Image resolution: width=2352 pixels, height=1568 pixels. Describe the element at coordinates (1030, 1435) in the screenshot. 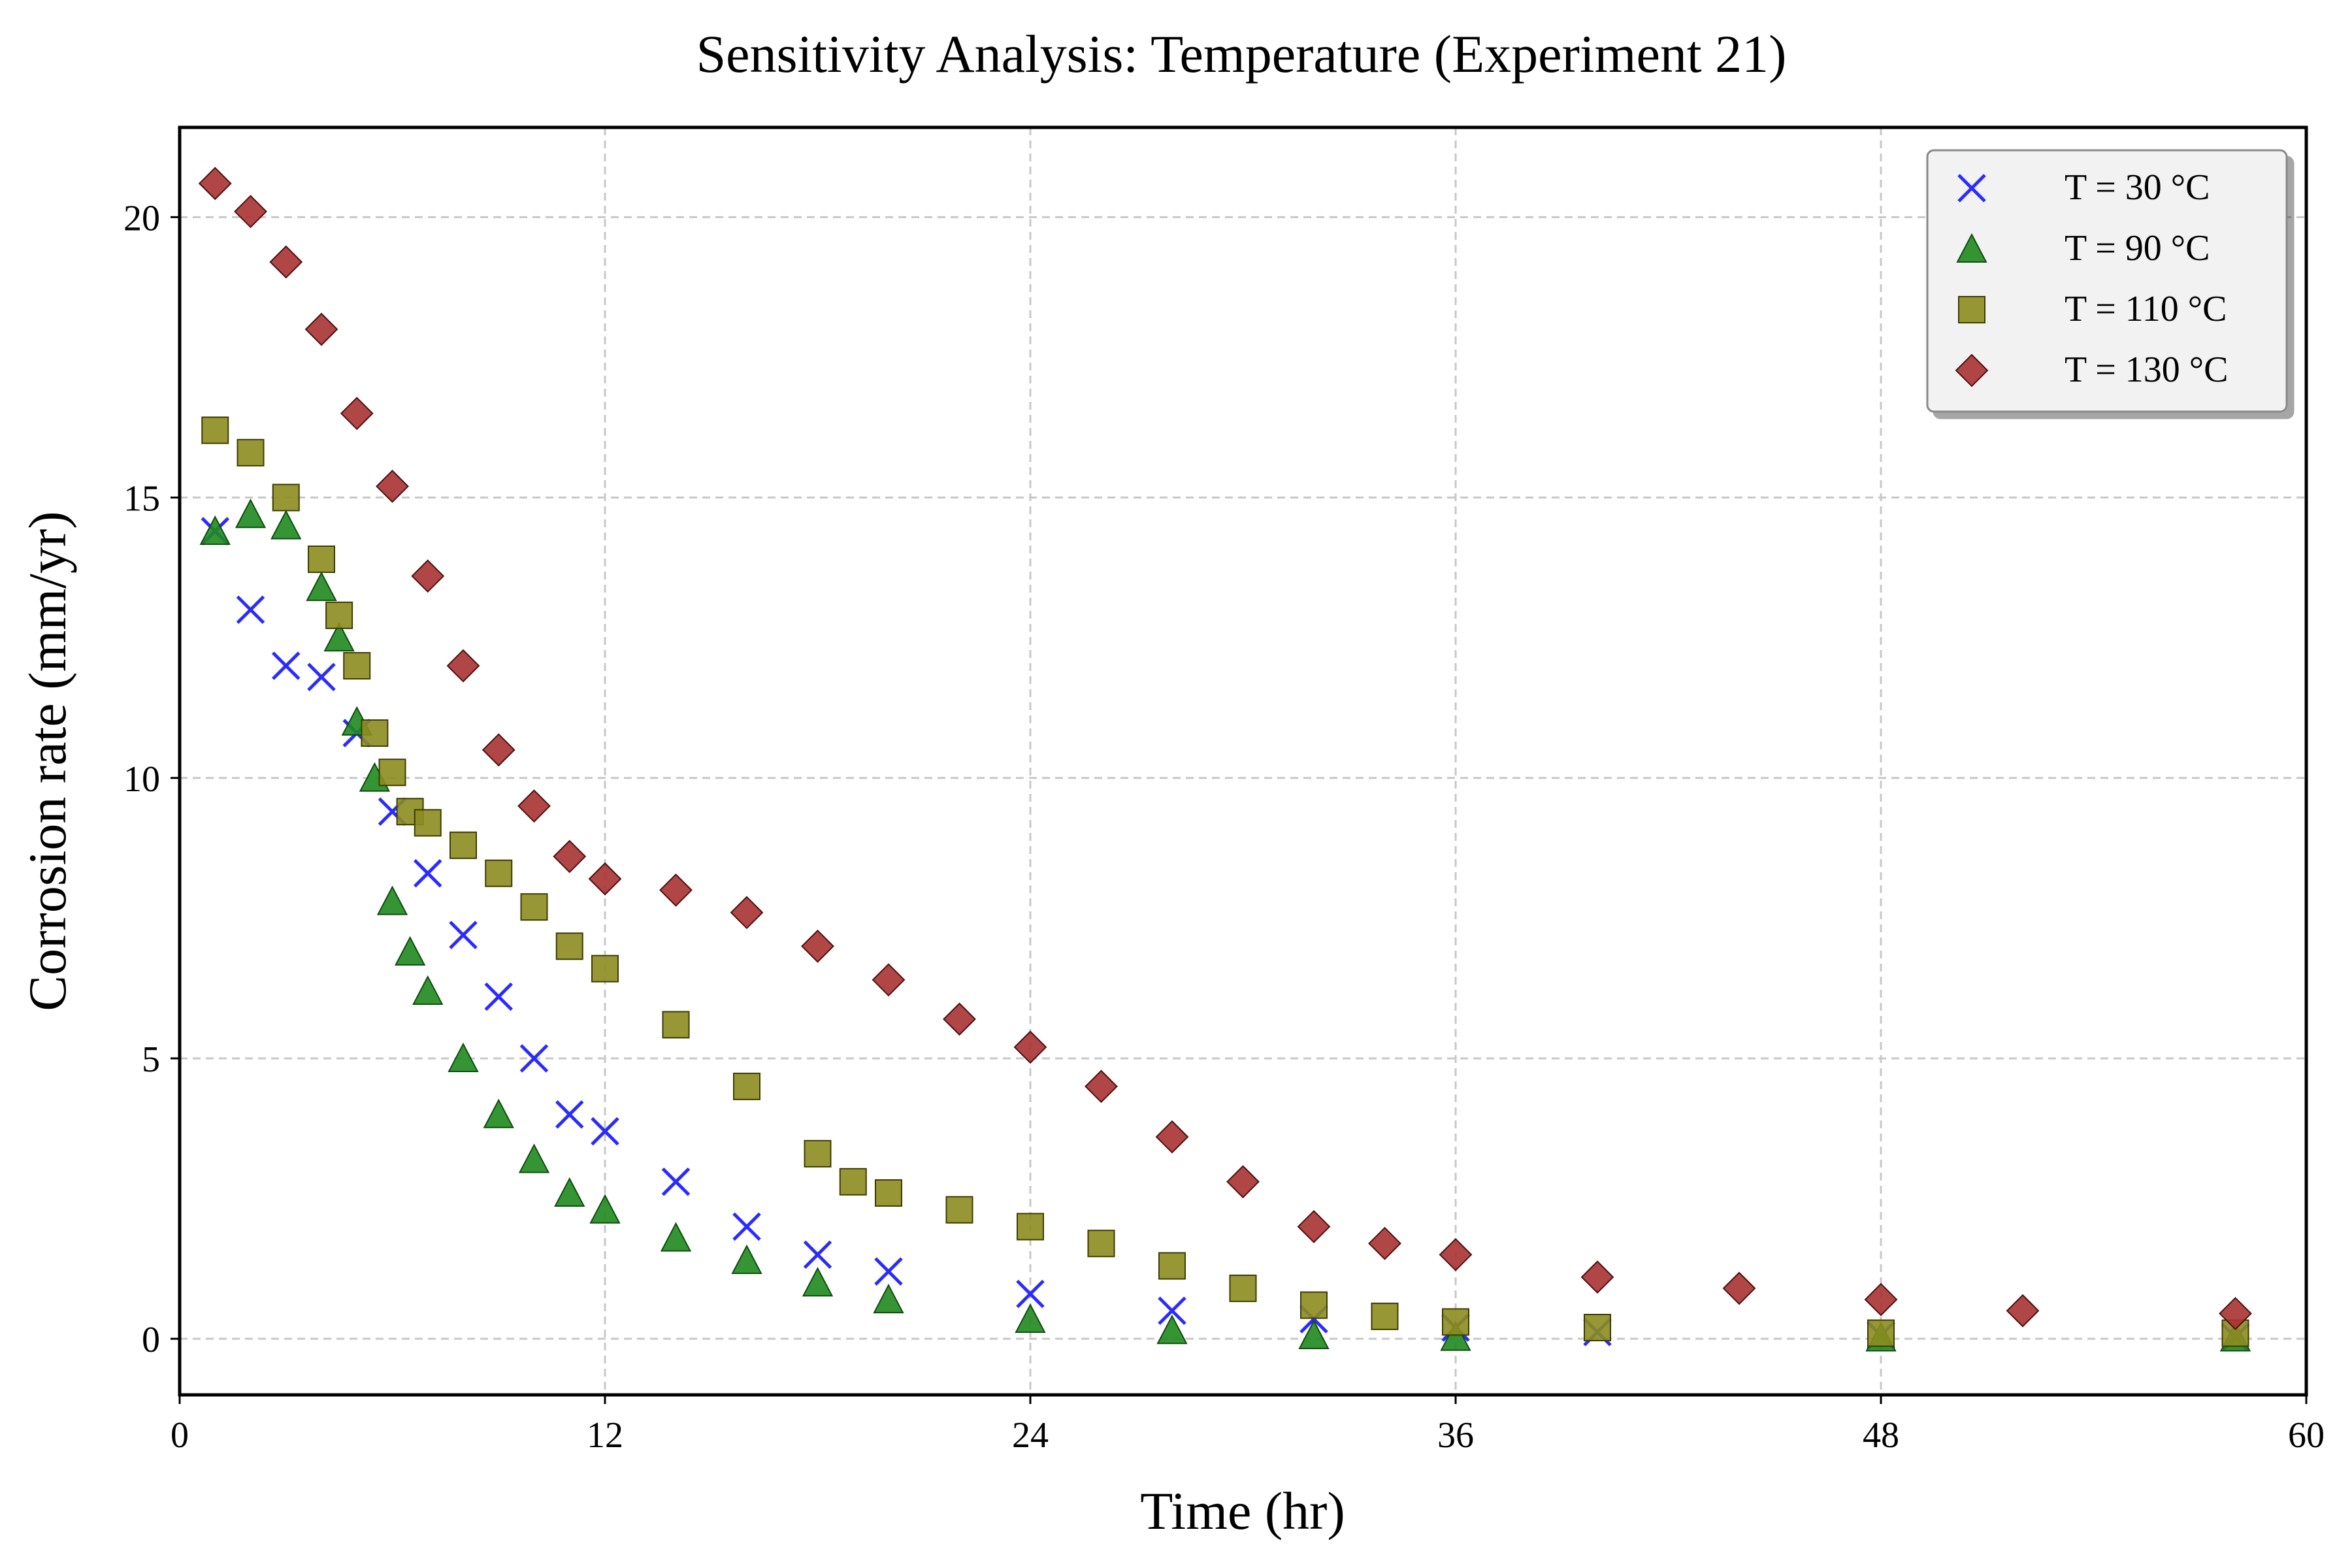

I see `x-tick-label: 24` at that location.